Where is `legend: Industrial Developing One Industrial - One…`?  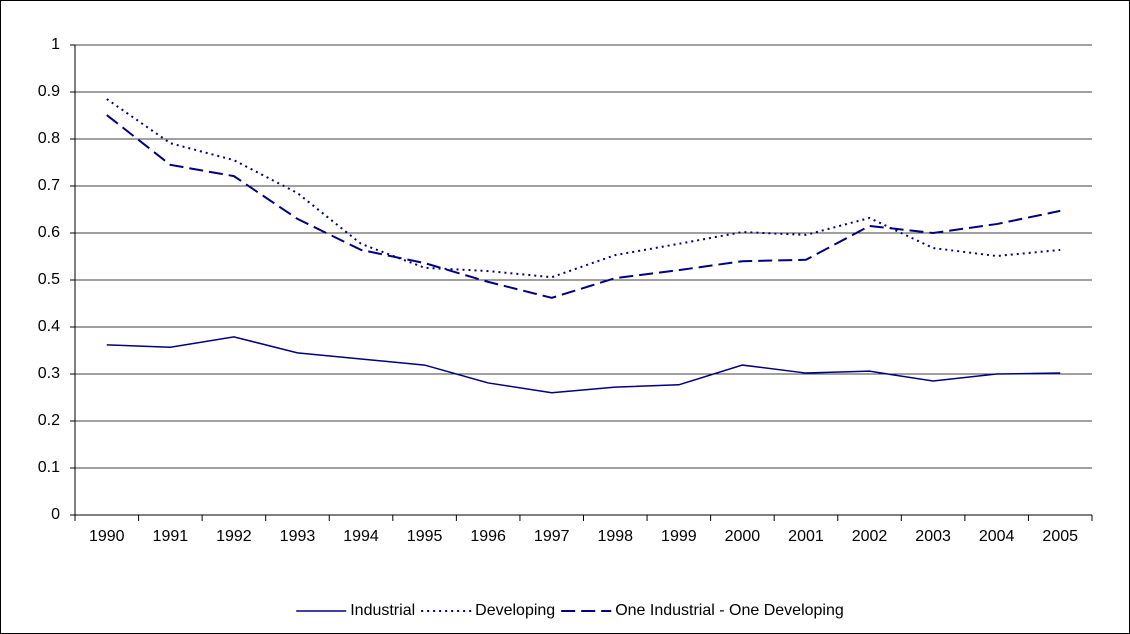 legend: Industrial Developing One Industrial - One… is located at coordinates (570, 610).